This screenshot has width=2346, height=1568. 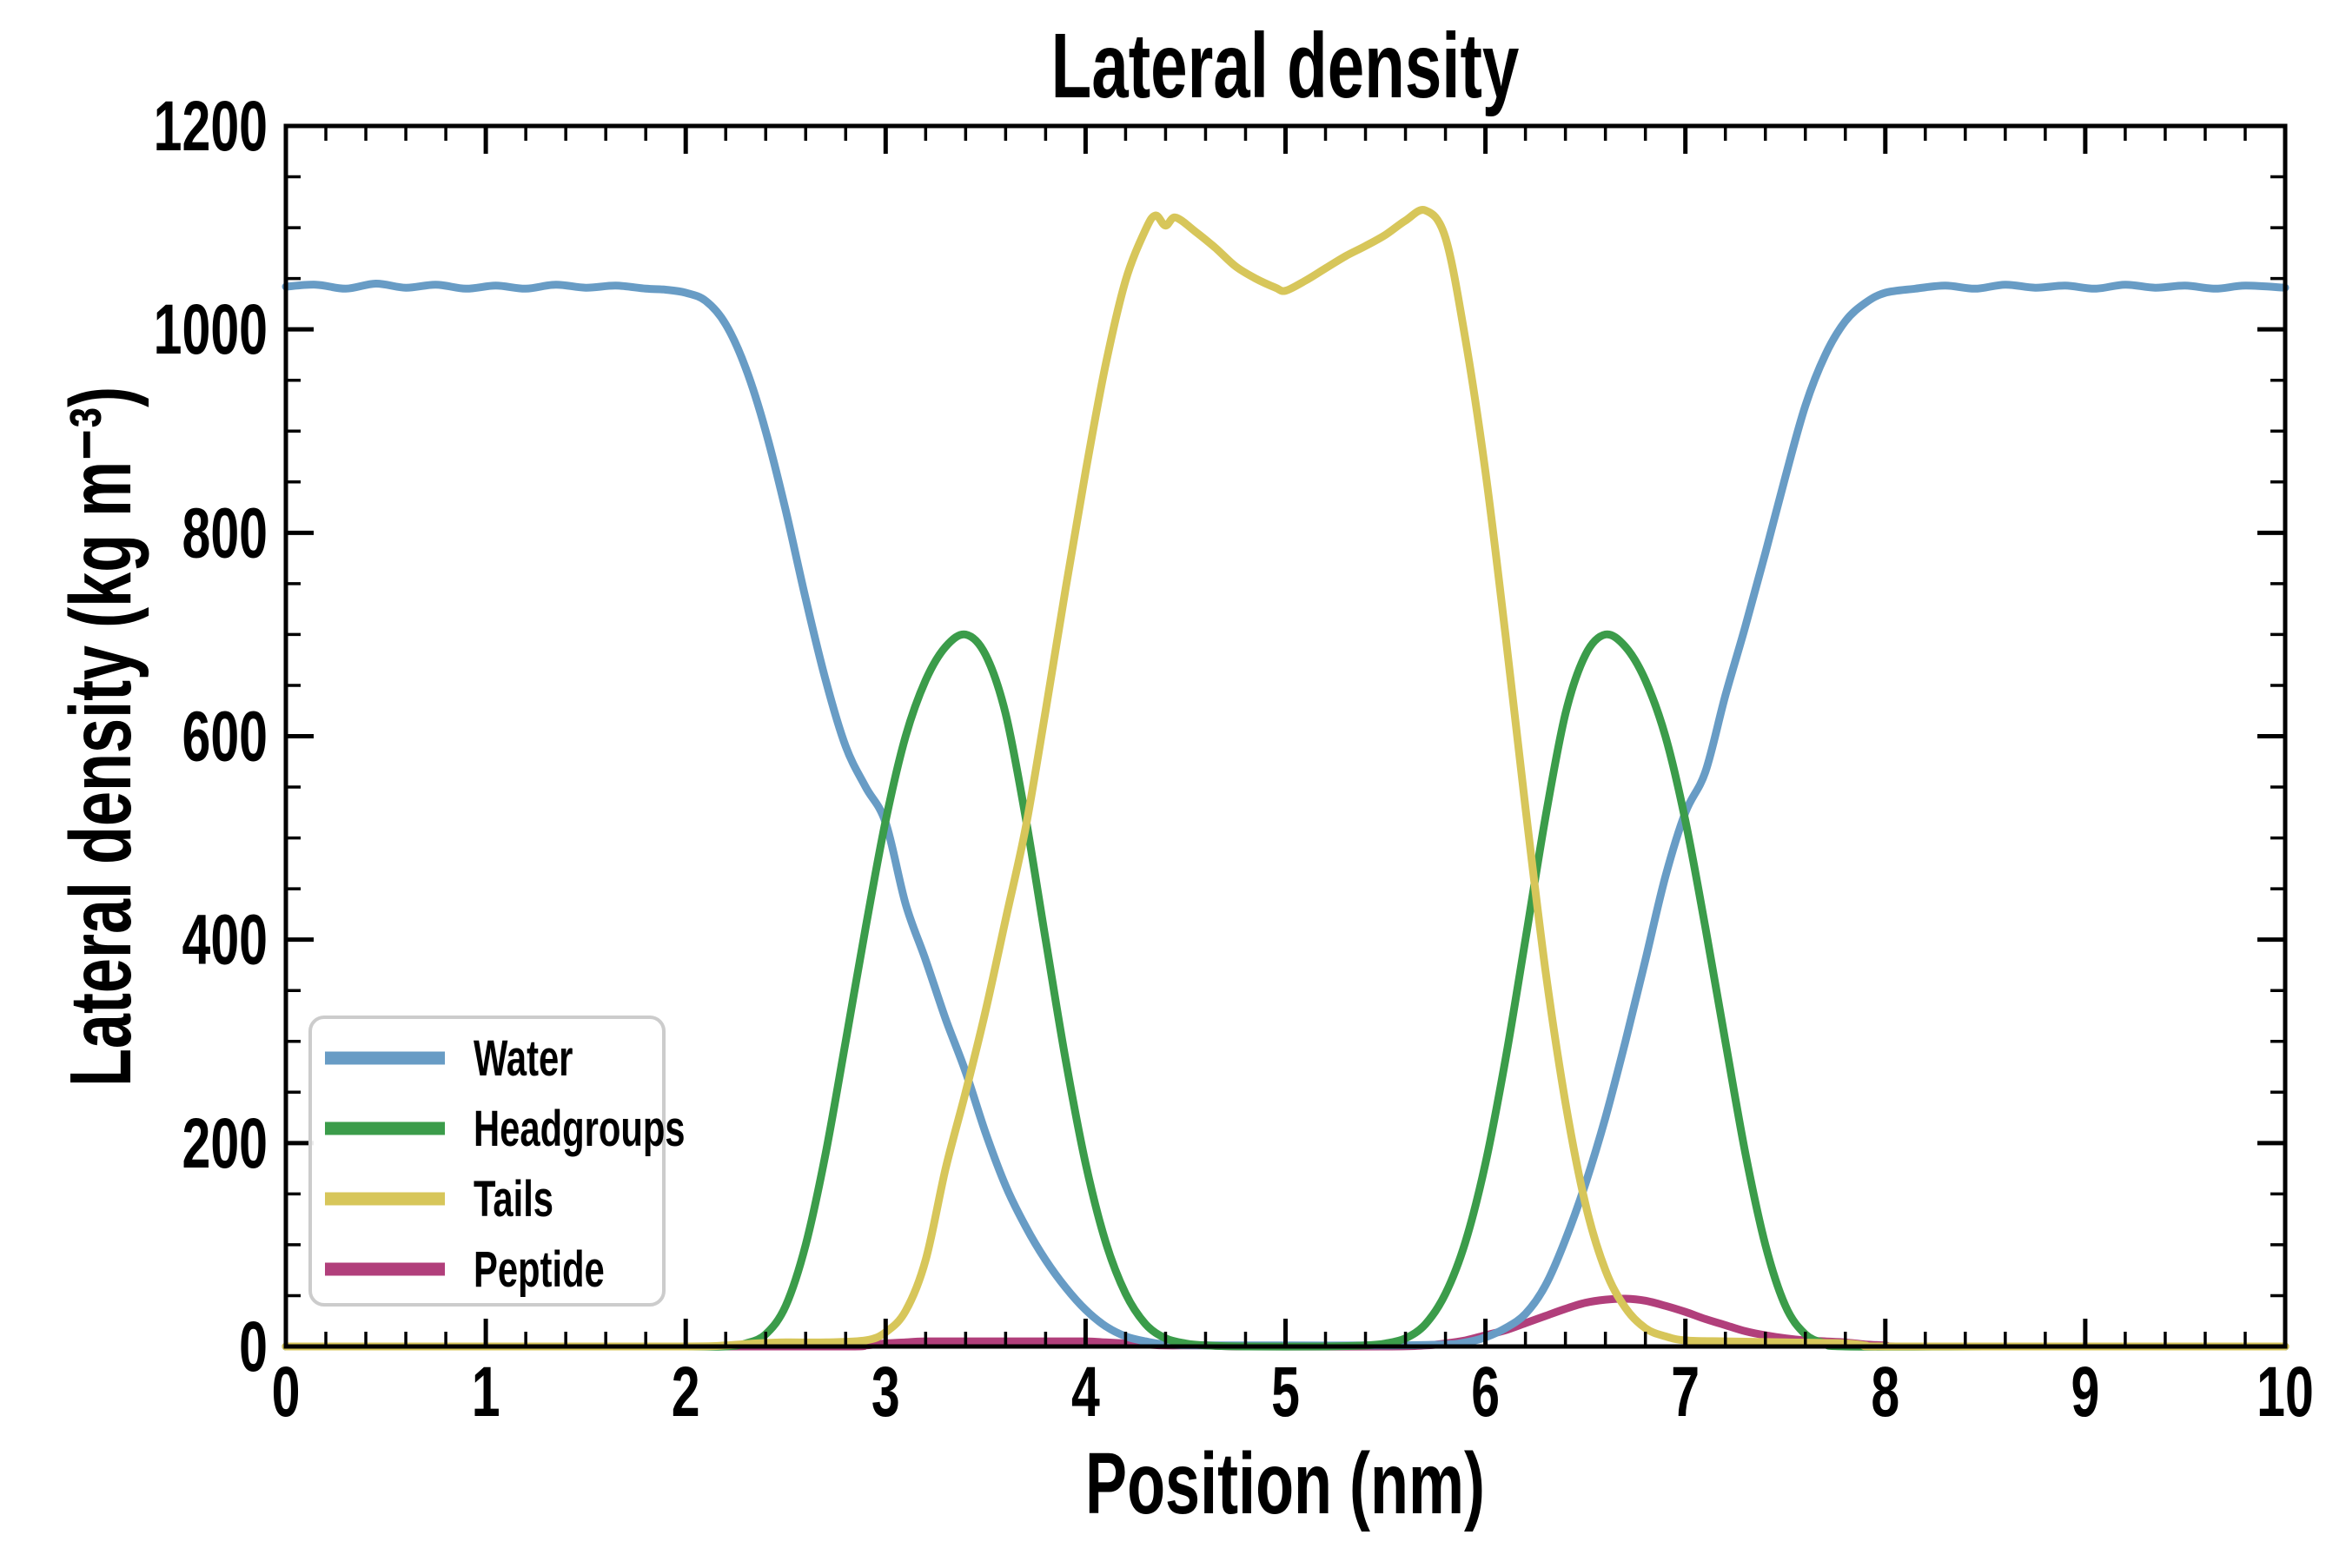 I want to click on legend-item: Tails, so click(x=513, y=1198).